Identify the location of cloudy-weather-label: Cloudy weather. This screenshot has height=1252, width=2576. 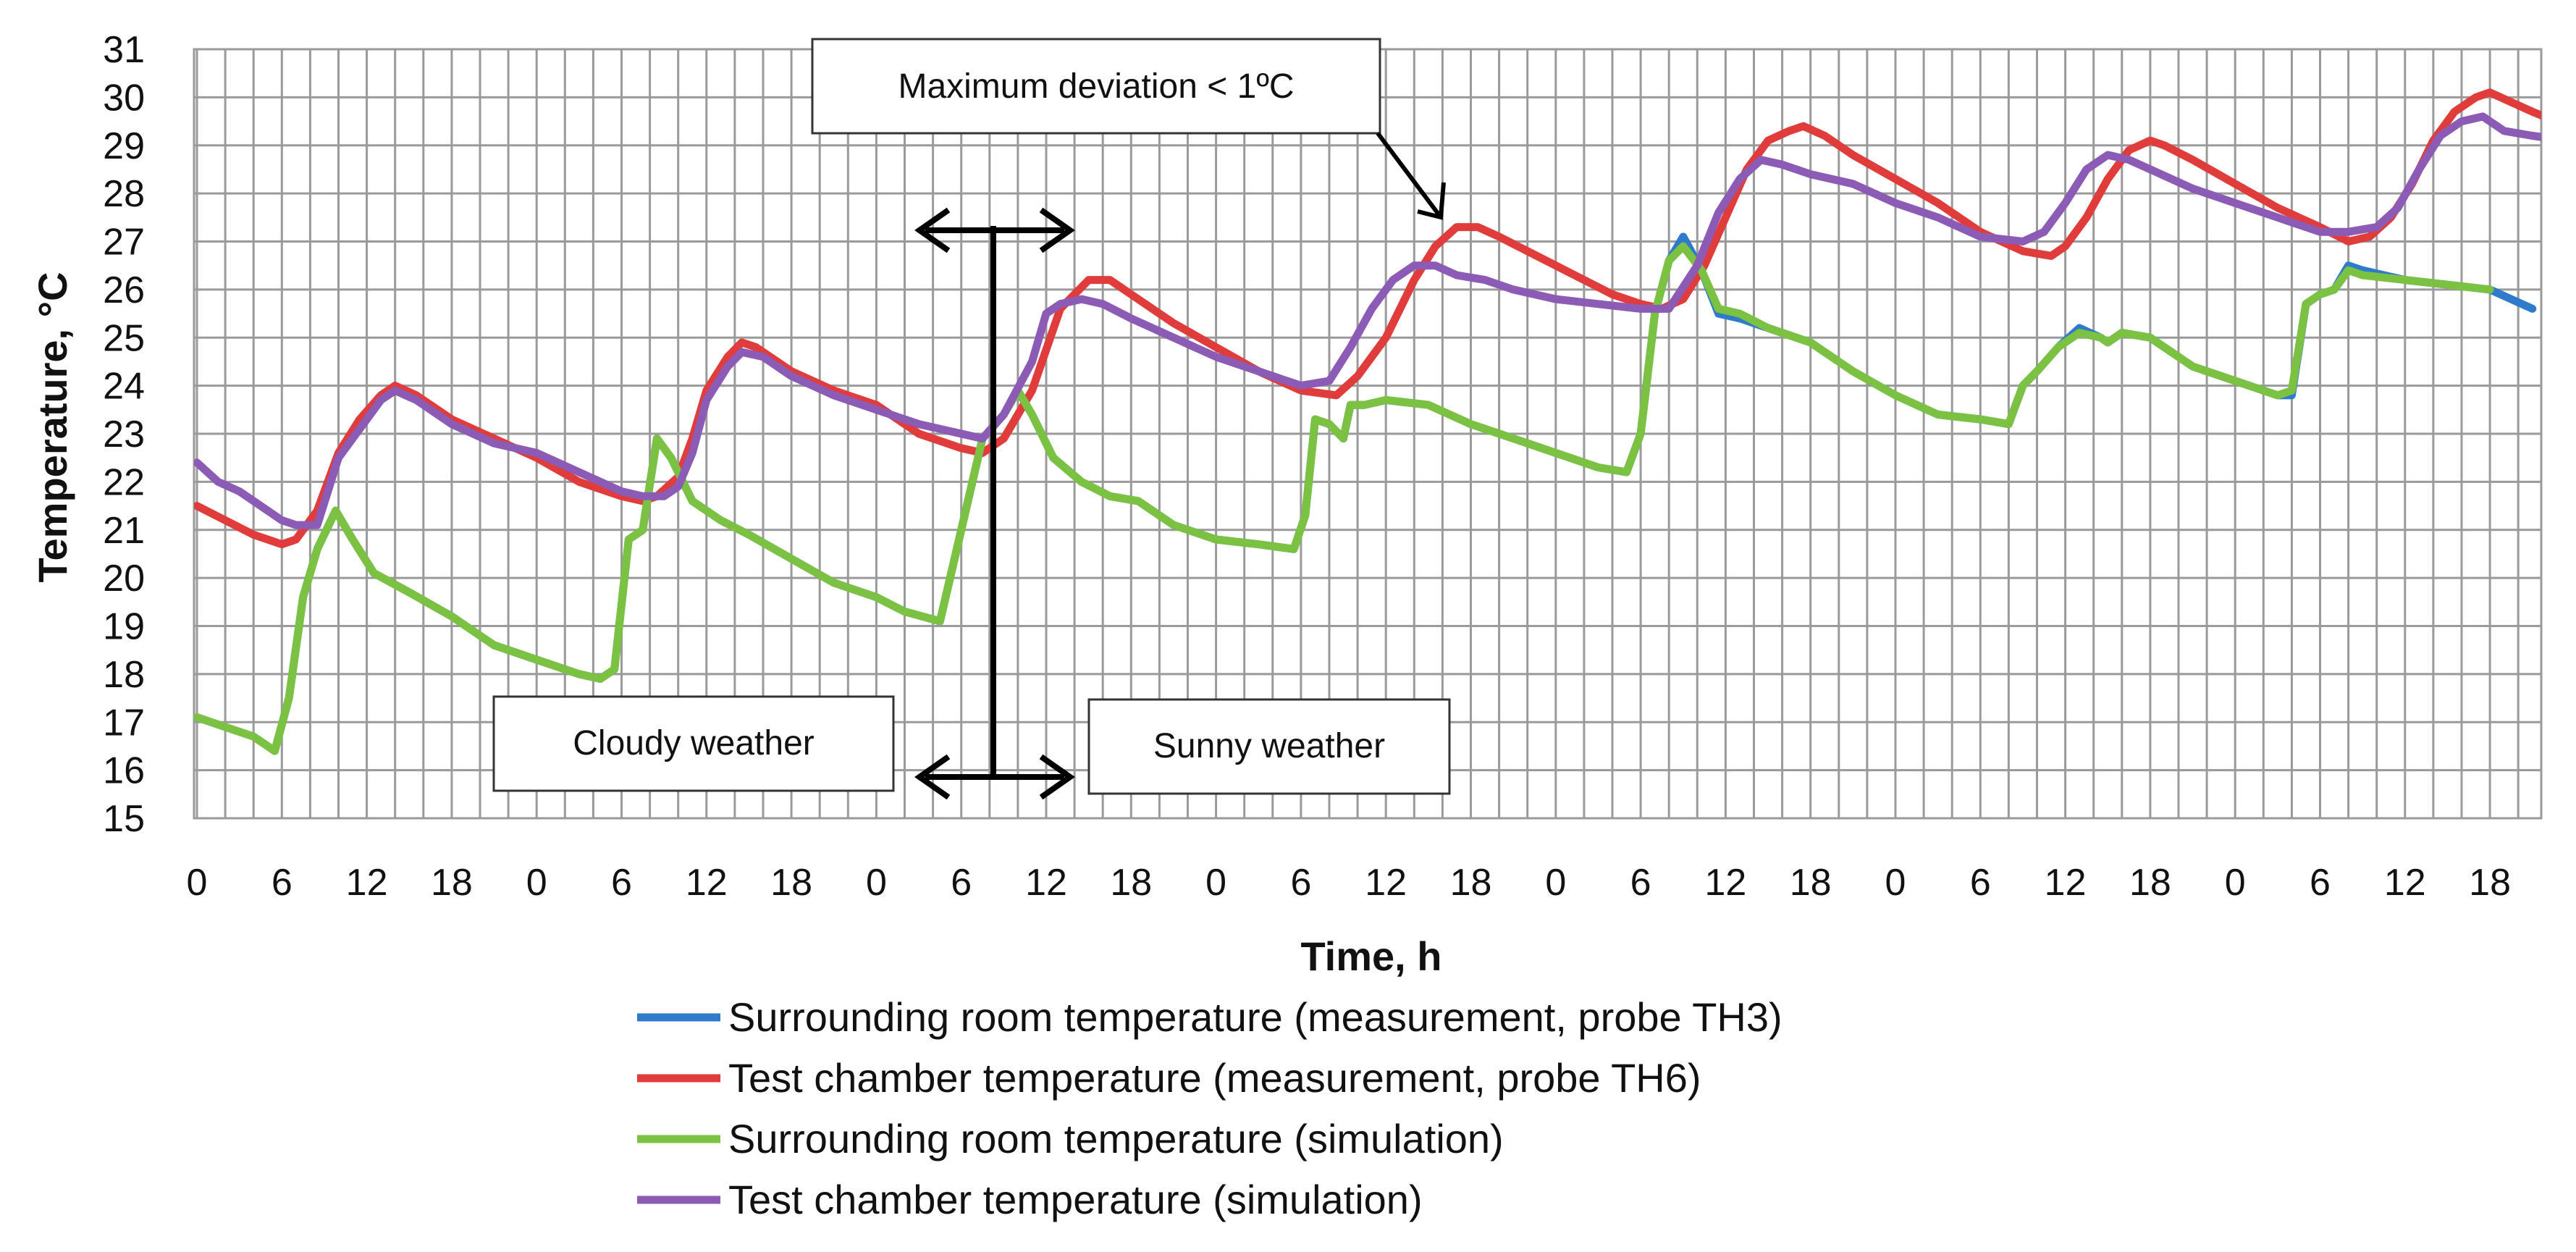
(694, 743).